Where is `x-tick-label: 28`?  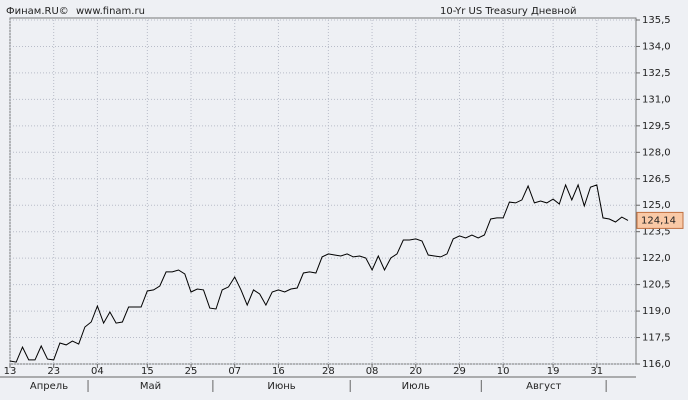 x-tick-label: 28 is located at coordinates (328, 371).